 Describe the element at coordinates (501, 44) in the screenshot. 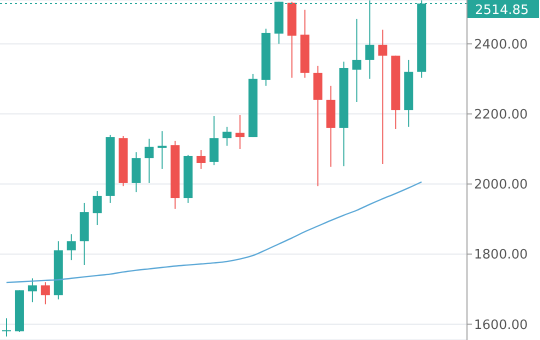

I see `y-tick-label: 2400.00` at that location.